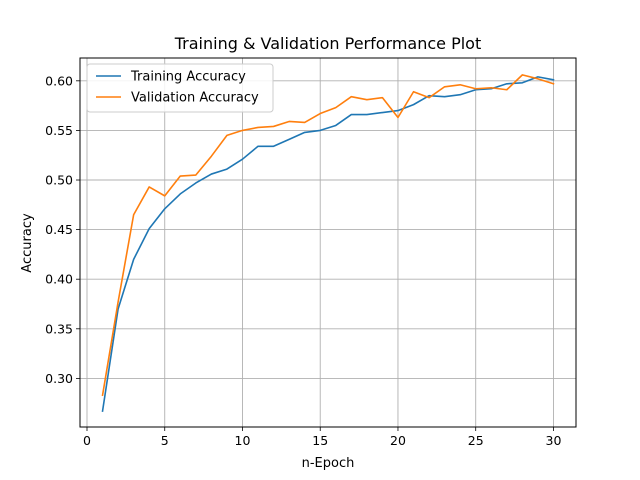 Image resolution: width=640 pixels, height=480 pixels. What do you see at coordinates (476, 440) in the screenshot?
I see `x-tick-label: 25` at bounding box center [476, 440].